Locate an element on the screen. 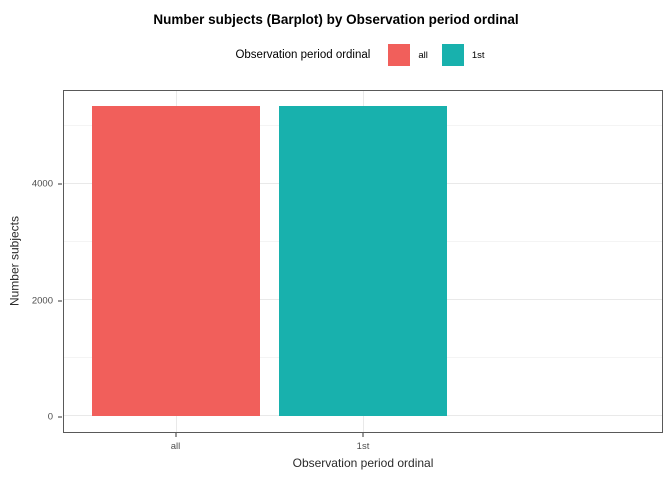 Image resolution: width=672 pixels, height=480 pixels. y-tick-label: 4000 is located at coordinates (42, 184).